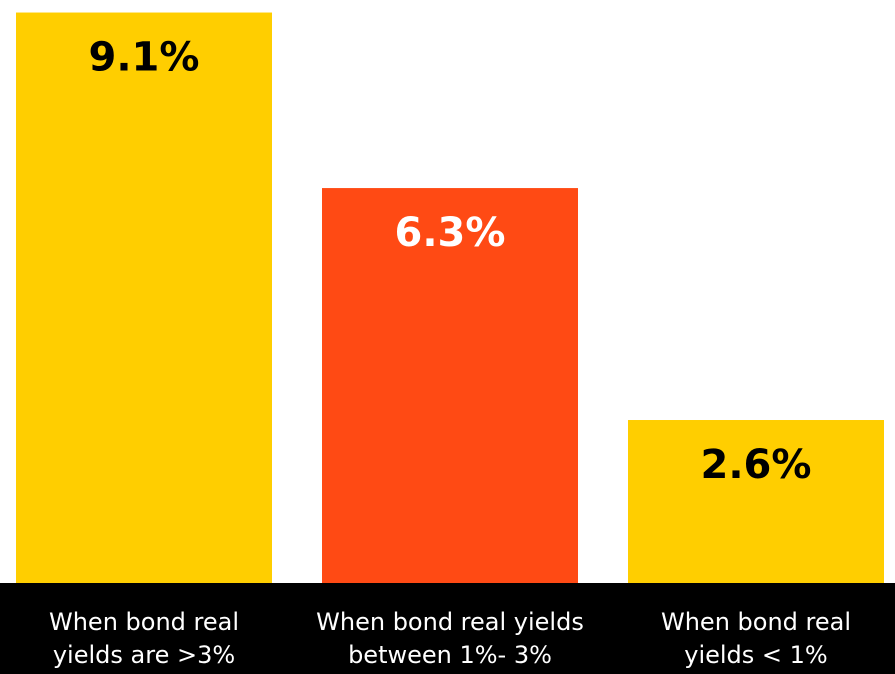 Image resolution: width=895 pixels, height=674 pixels. I want to click on data-label-2: 6.3%, so click(450, 233).